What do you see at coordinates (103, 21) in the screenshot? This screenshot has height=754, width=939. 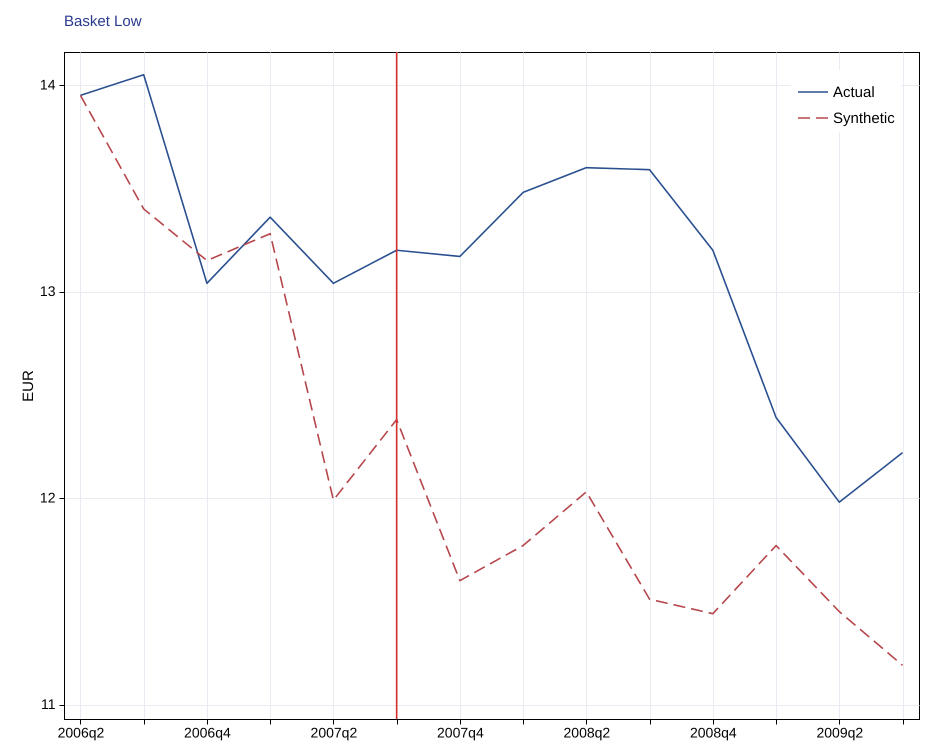 I see `chart-title: Basket Low` at bounding box center [103, 21].